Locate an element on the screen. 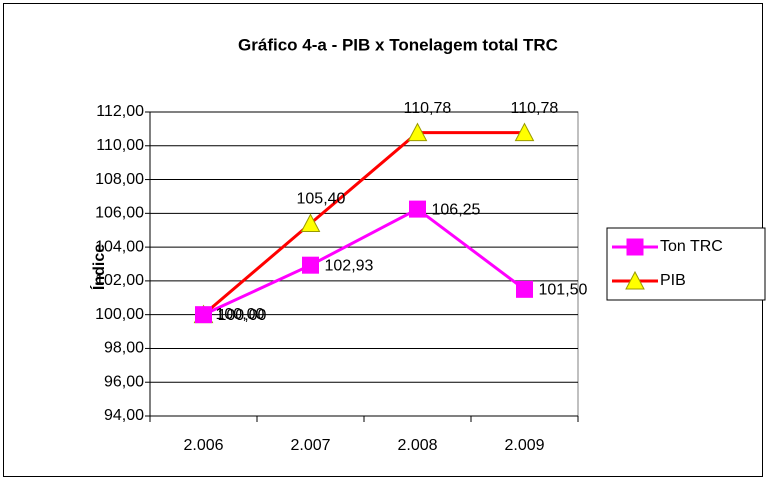 The width and height of the screenshot is (767, 481). data-label: 101,50 is located at coordinates (563, 290).